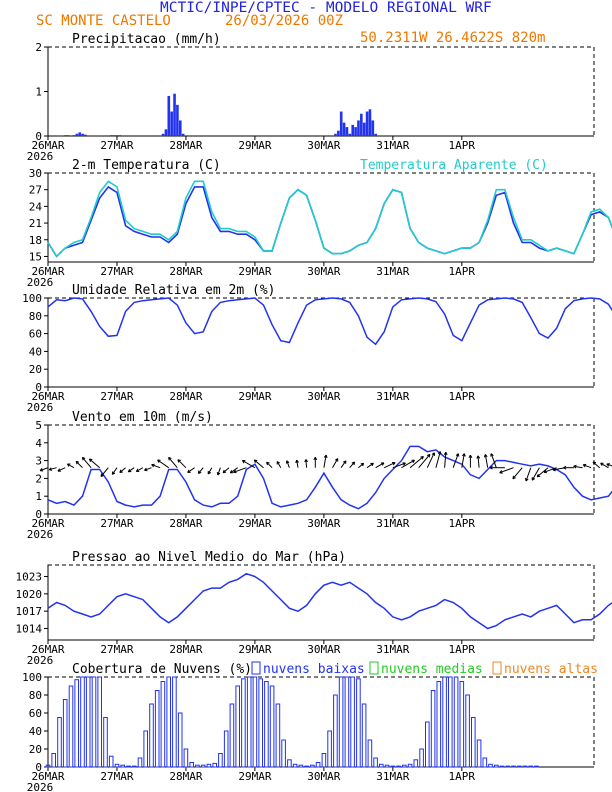 This screenshot has height=792, width=612. Describe the element at coordinates (40, 156) in the screenshot. I see `x-year-label: 2026` at that location.